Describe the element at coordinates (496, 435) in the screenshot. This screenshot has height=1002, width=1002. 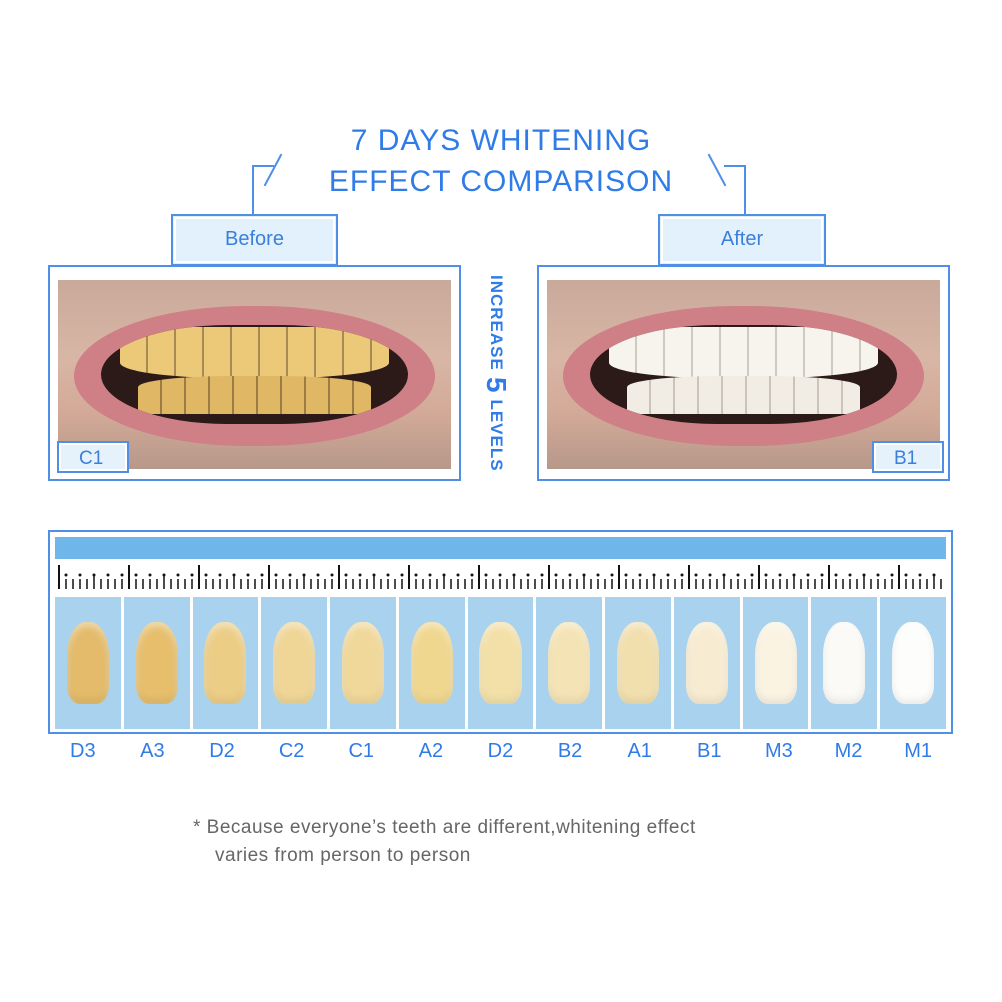
I see `increase-suffix: LEVELS` at that location.